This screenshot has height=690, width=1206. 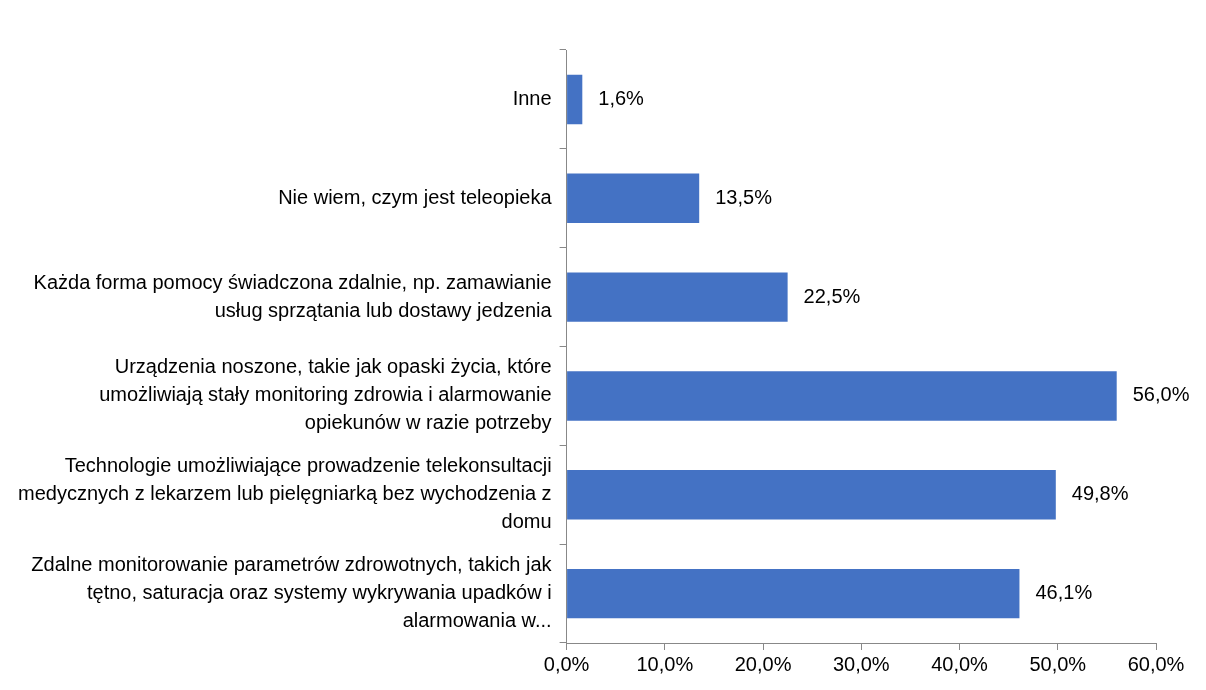 What do you see at coordinates (285, 493) in the screenshot?
I see `y-tick-label: Technologie umożliwiające prowadzenie telekonsultacji medycznych z lekarzem lub pielęgniarką bez wychodzenia z domu` at bounding box center [285, 493].